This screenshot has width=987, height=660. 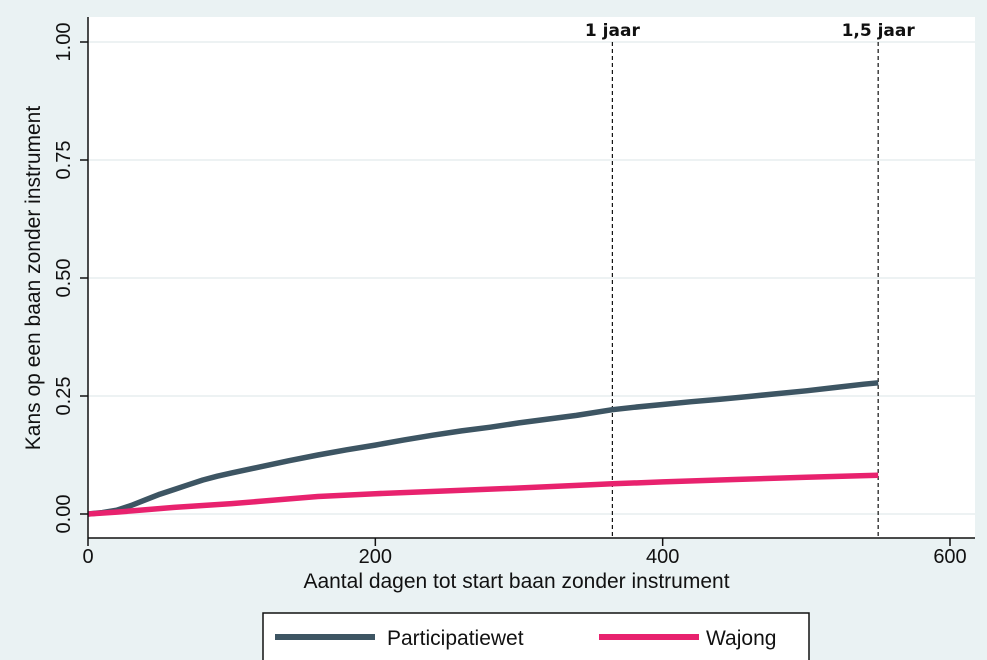 What do you see at coordinates (455, 638) in the screenshot?
I see `legend-label-participatiewet: Participatiewet` at bounding box center [455, 638].